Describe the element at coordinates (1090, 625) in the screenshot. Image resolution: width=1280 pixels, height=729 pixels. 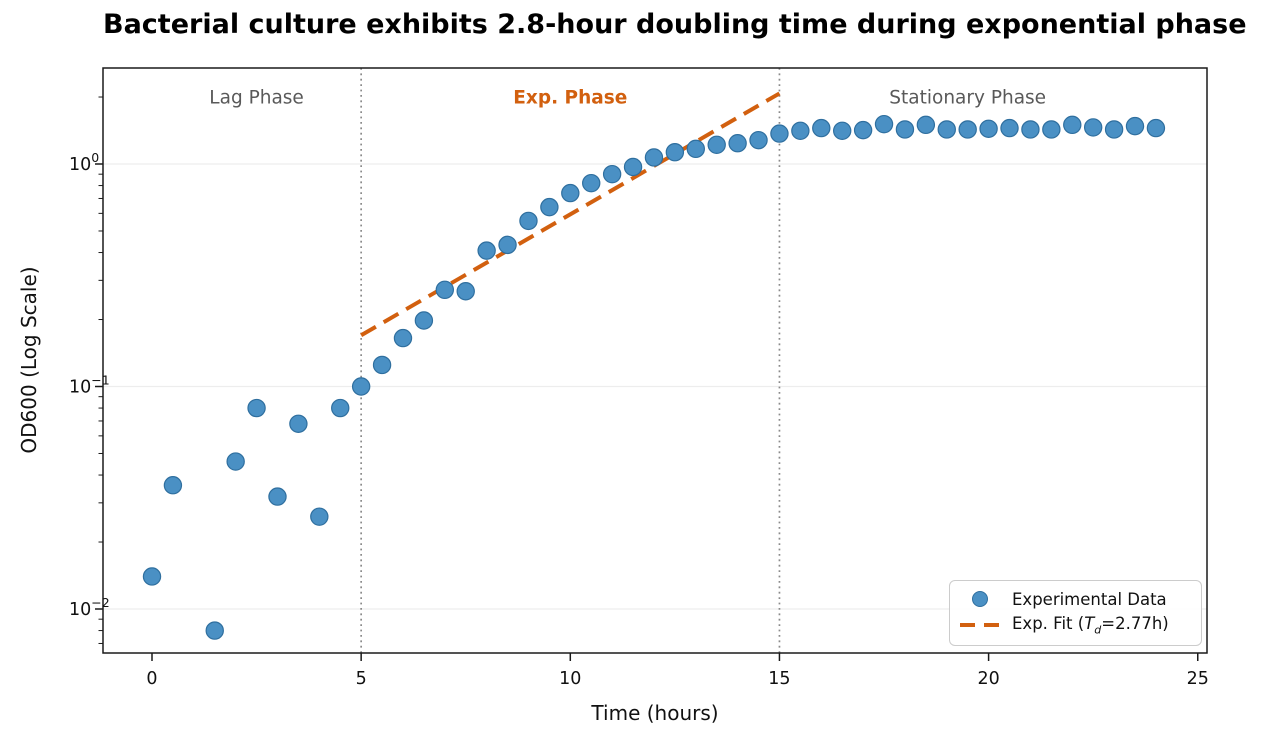
I see `legend-label-fit: Exp. Fit (Td=2.77h)` at that location.